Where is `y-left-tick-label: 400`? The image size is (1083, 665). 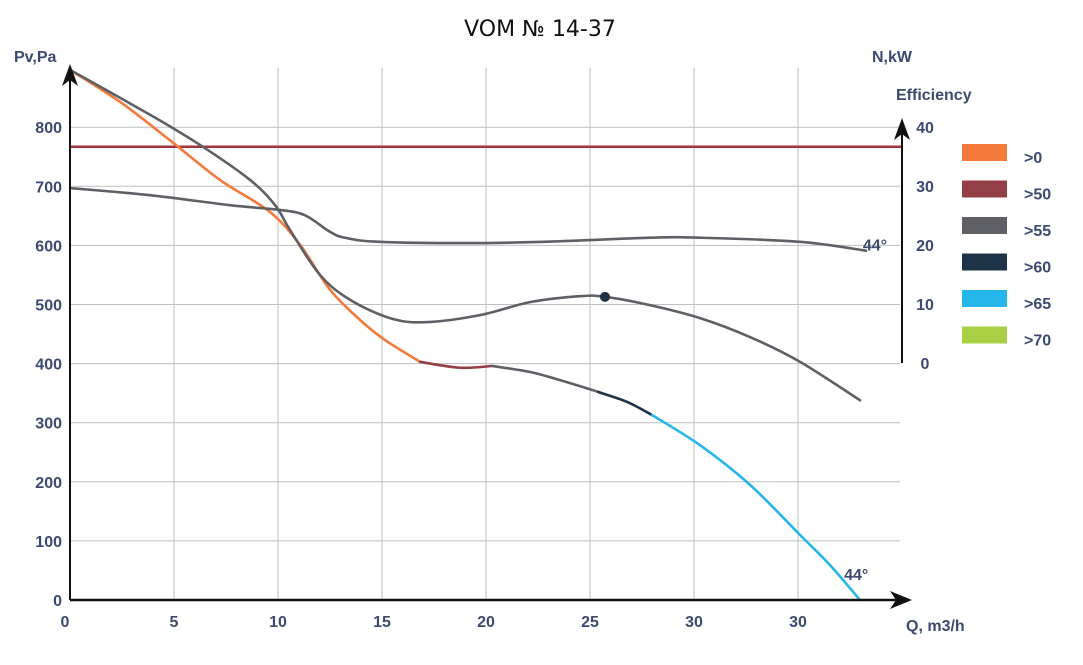
y-left-tick-label: 400 is located at coordinates (48, 365).